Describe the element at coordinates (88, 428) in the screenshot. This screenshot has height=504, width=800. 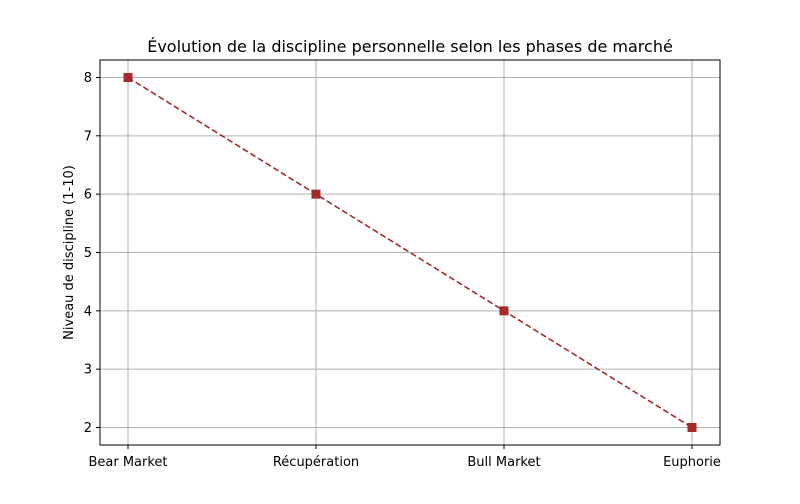
I see `y-tick-label: 2` at that location.